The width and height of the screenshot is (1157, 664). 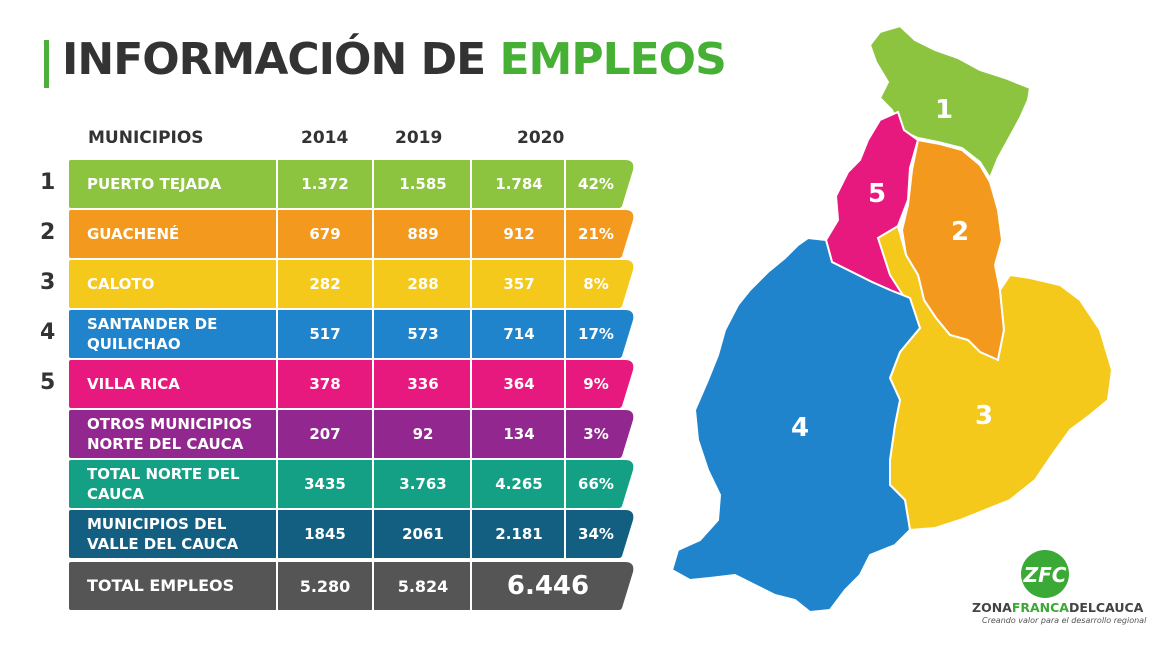 What do you see at coordinates (352, 484) in the screenshot?
I see `table-row: TOTAL NORTE DEL CAUCA 3435 3.763 4.265 66%` at bounding box center [352, 484].